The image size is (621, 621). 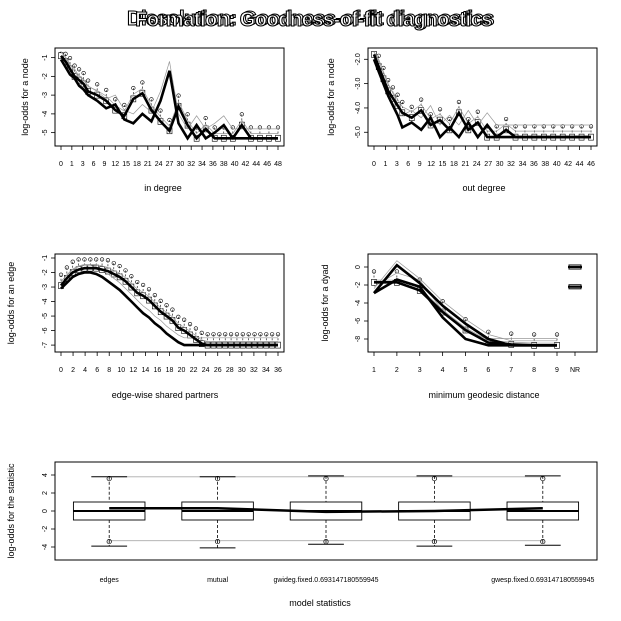 What do you see at coordinates (194, 370) in the screenshot?
I see `x-tick-label: 22` at bounding box center [194, 370].